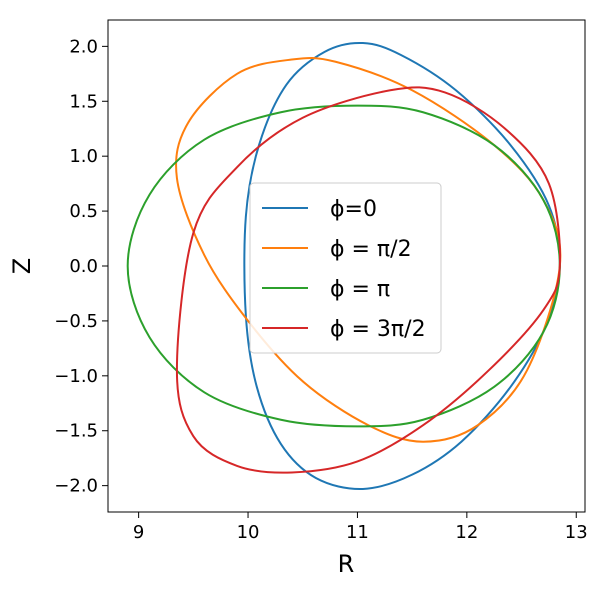  I want to click on x-tick-label: 12, so click(466, 532).